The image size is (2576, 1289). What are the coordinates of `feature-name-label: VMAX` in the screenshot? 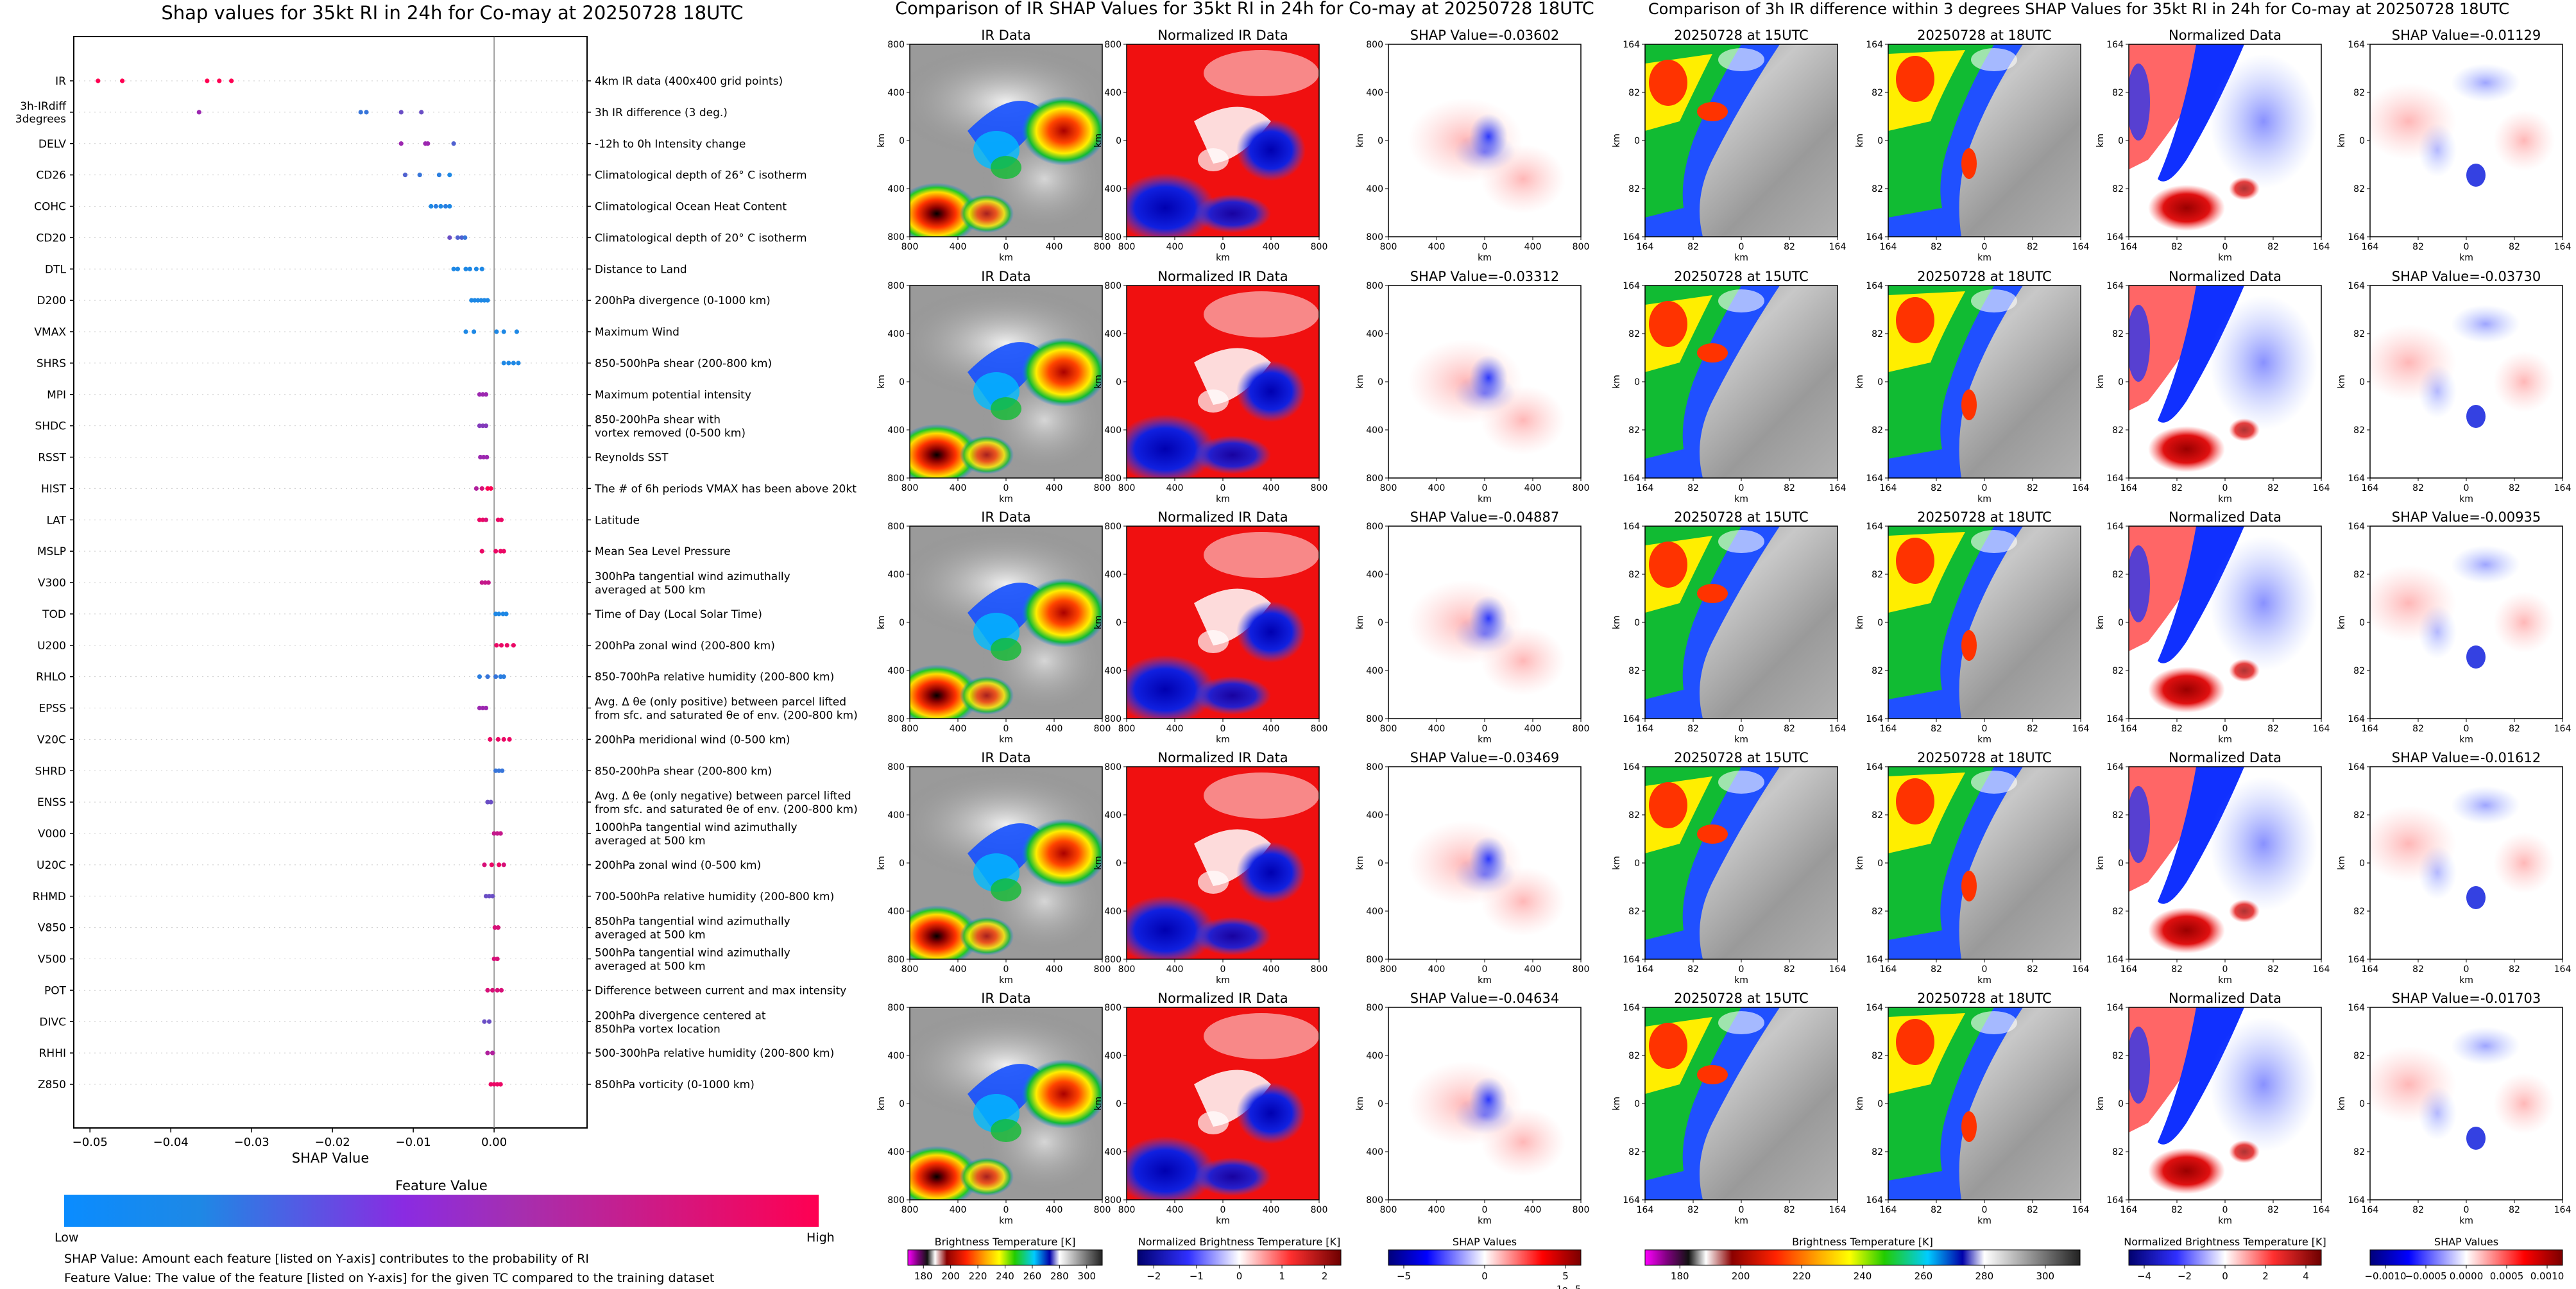 It's located at (50, 333).